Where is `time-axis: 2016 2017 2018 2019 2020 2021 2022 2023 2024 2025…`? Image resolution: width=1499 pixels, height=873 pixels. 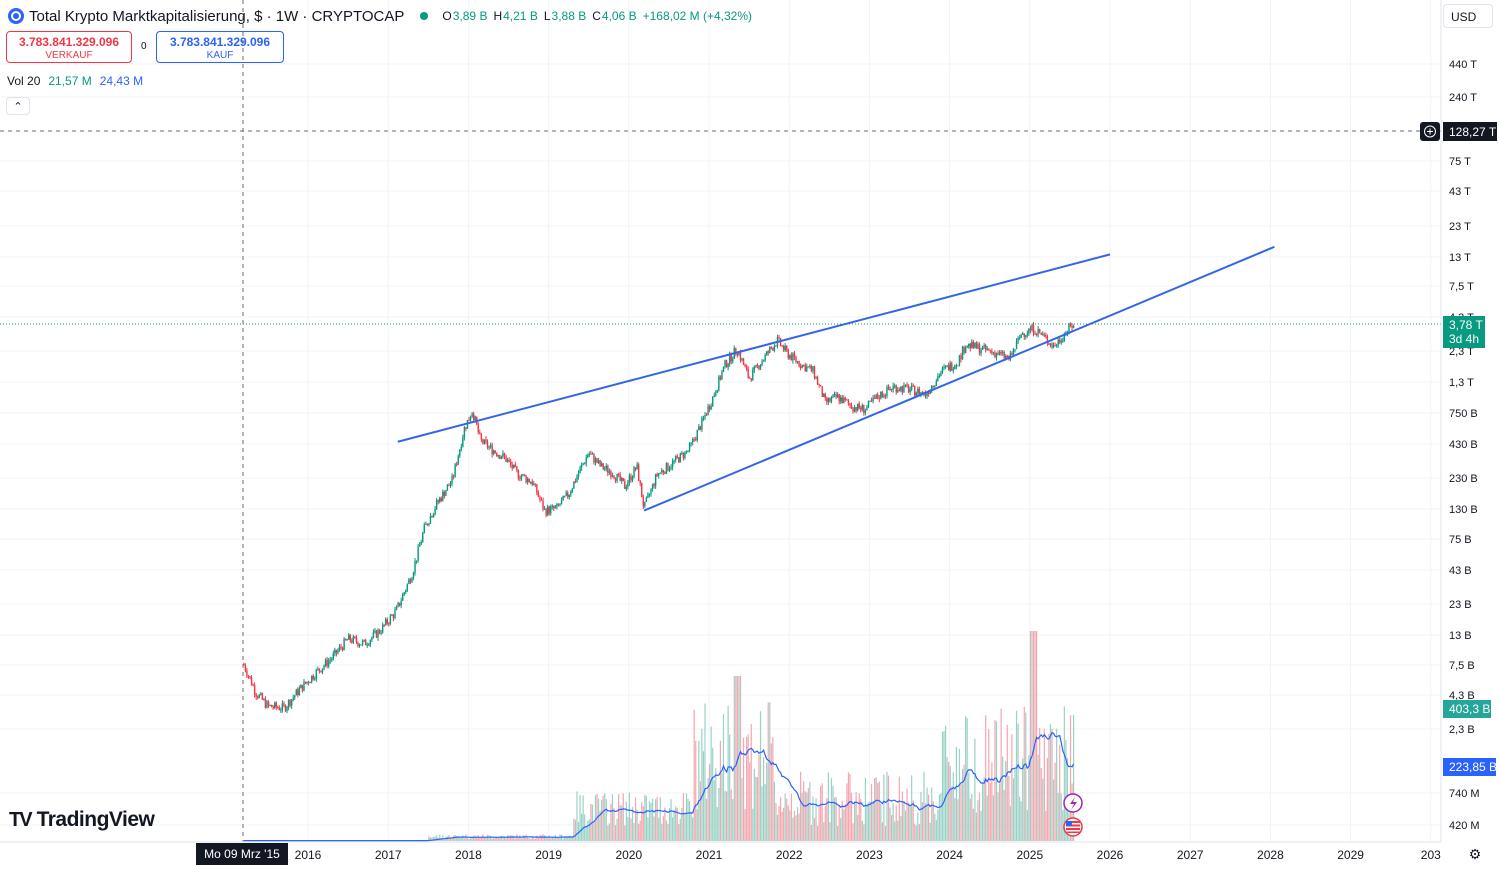
time-axis: 2016 2017 2018 2019 2020 2021 2022 2023 2024 2025… is located at coordinates (868, 855).